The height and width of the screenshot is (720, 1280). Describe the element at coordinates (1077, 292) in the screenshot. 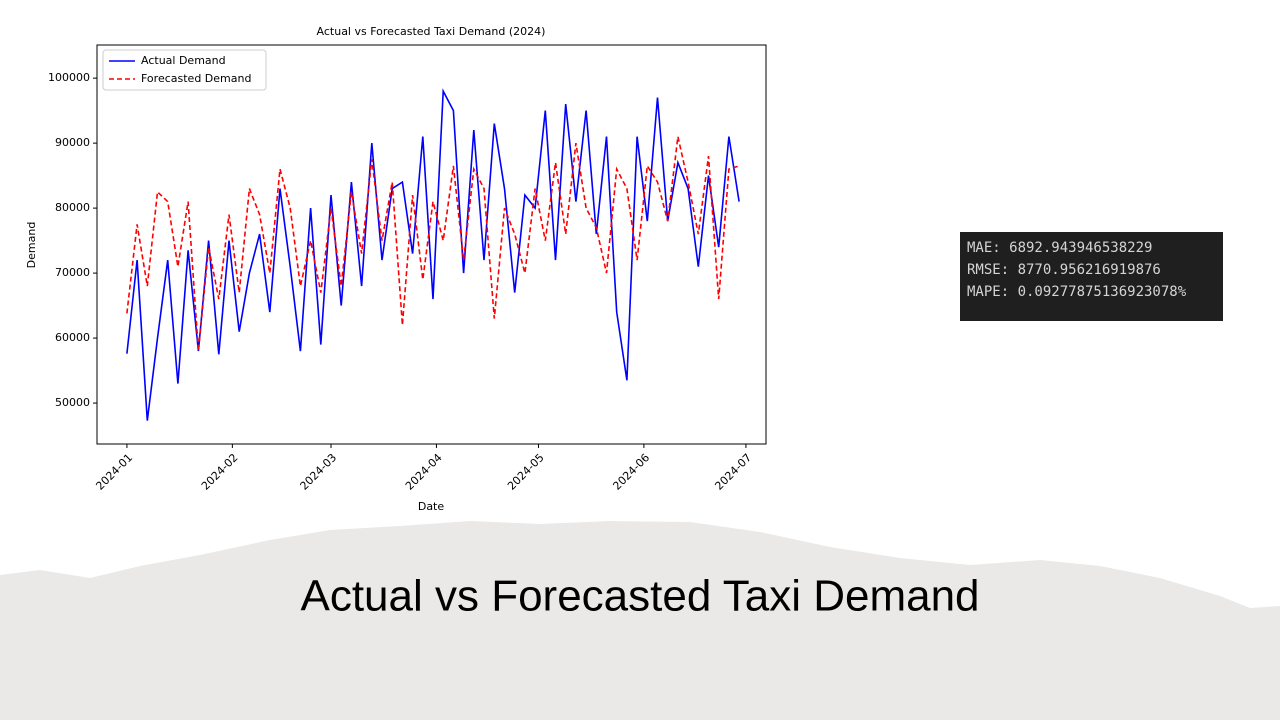

I see `metric-mape: MAPE: 0.09277875136923078%` at that location.